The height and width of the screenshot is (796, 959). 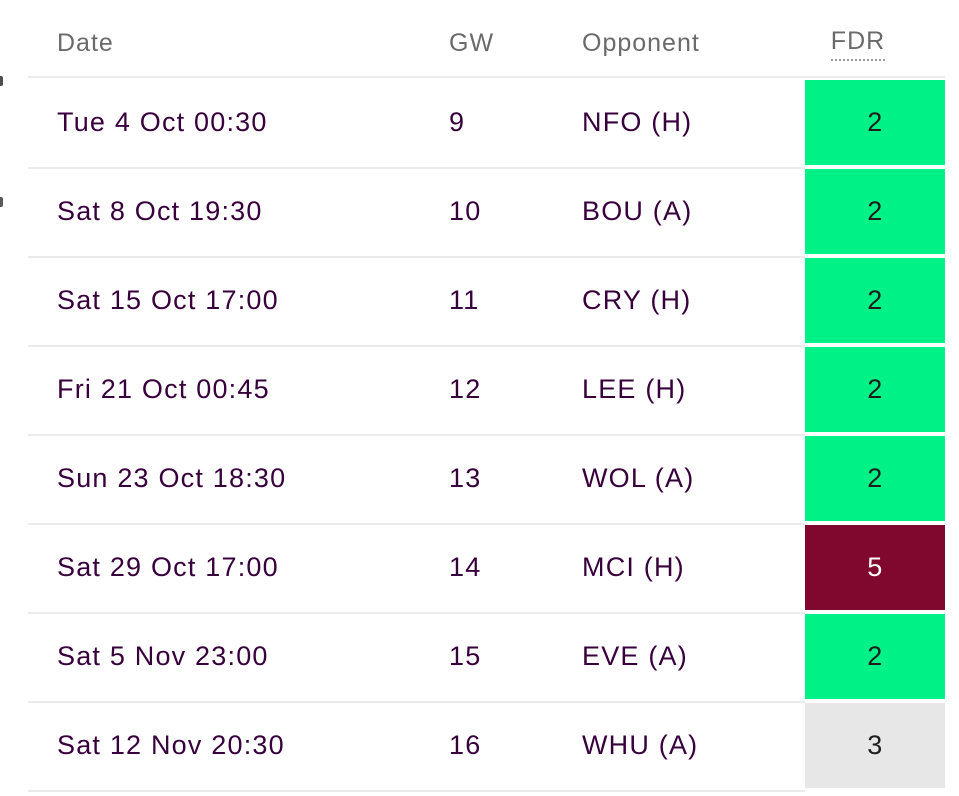 I want to click on fixture-gameweek: 12, so click(x=465, y=389).